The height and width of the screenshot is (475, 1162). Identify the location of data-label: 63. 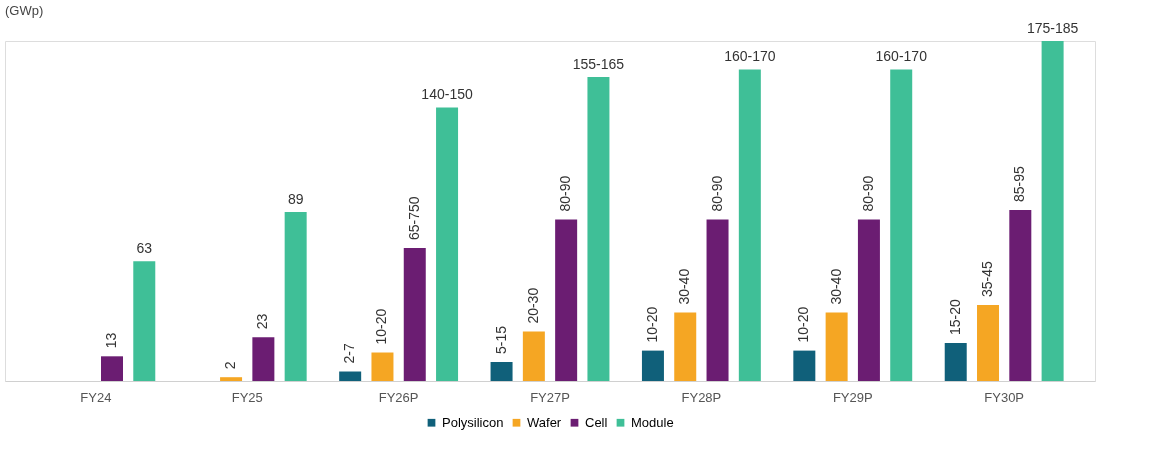
(144, 248).